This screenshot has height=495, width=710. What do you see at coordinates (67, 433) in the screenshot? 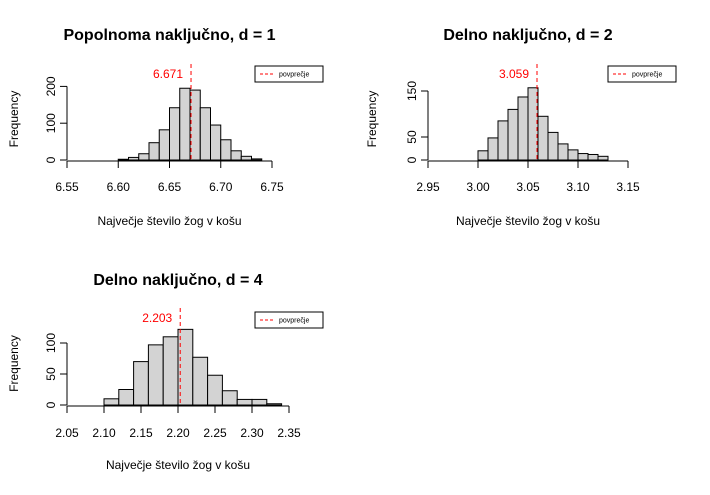
I see `x-tick-label: 2.05` at bounding box center [67, 433].